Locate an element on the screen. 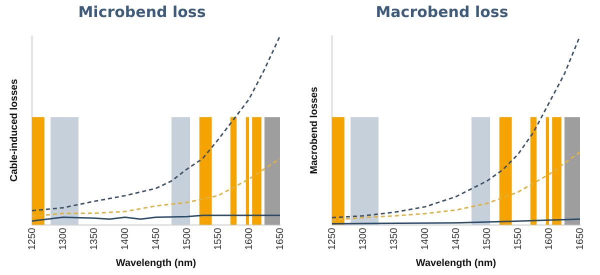 The width and height of the screenshot is (600, 275). y-axis-title: Macrobend losses is located at coordinates (314, 130).